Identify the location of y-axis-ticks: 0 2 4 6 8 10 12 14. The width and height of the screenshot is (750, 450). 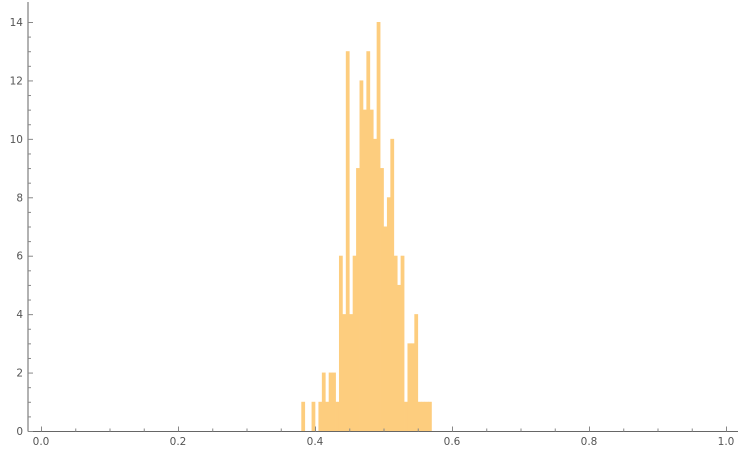
(21, 227).